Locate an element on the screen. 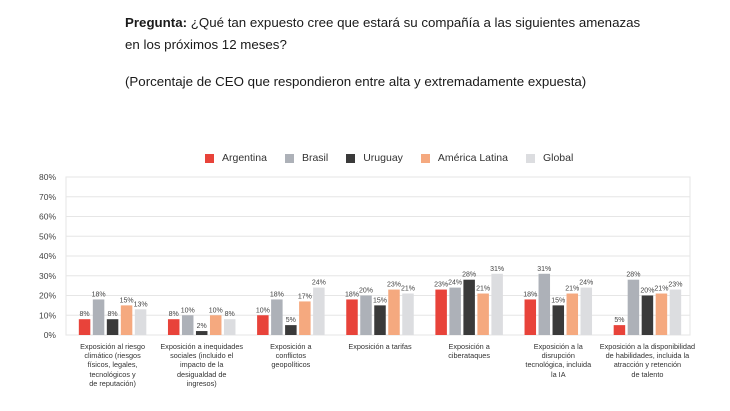  legend-label: Argentina is located at coordinates (244, 158).